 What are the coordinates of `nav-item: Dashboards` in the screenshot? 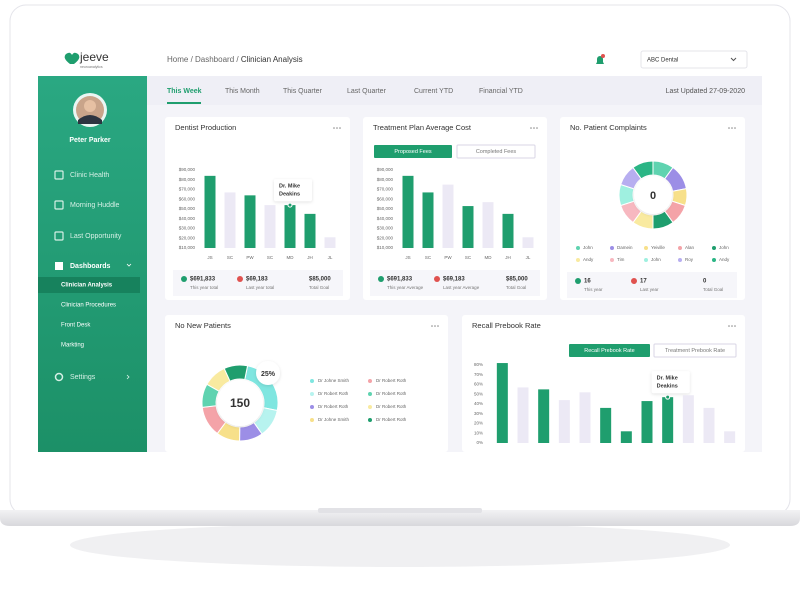 It's located at (90, 266).